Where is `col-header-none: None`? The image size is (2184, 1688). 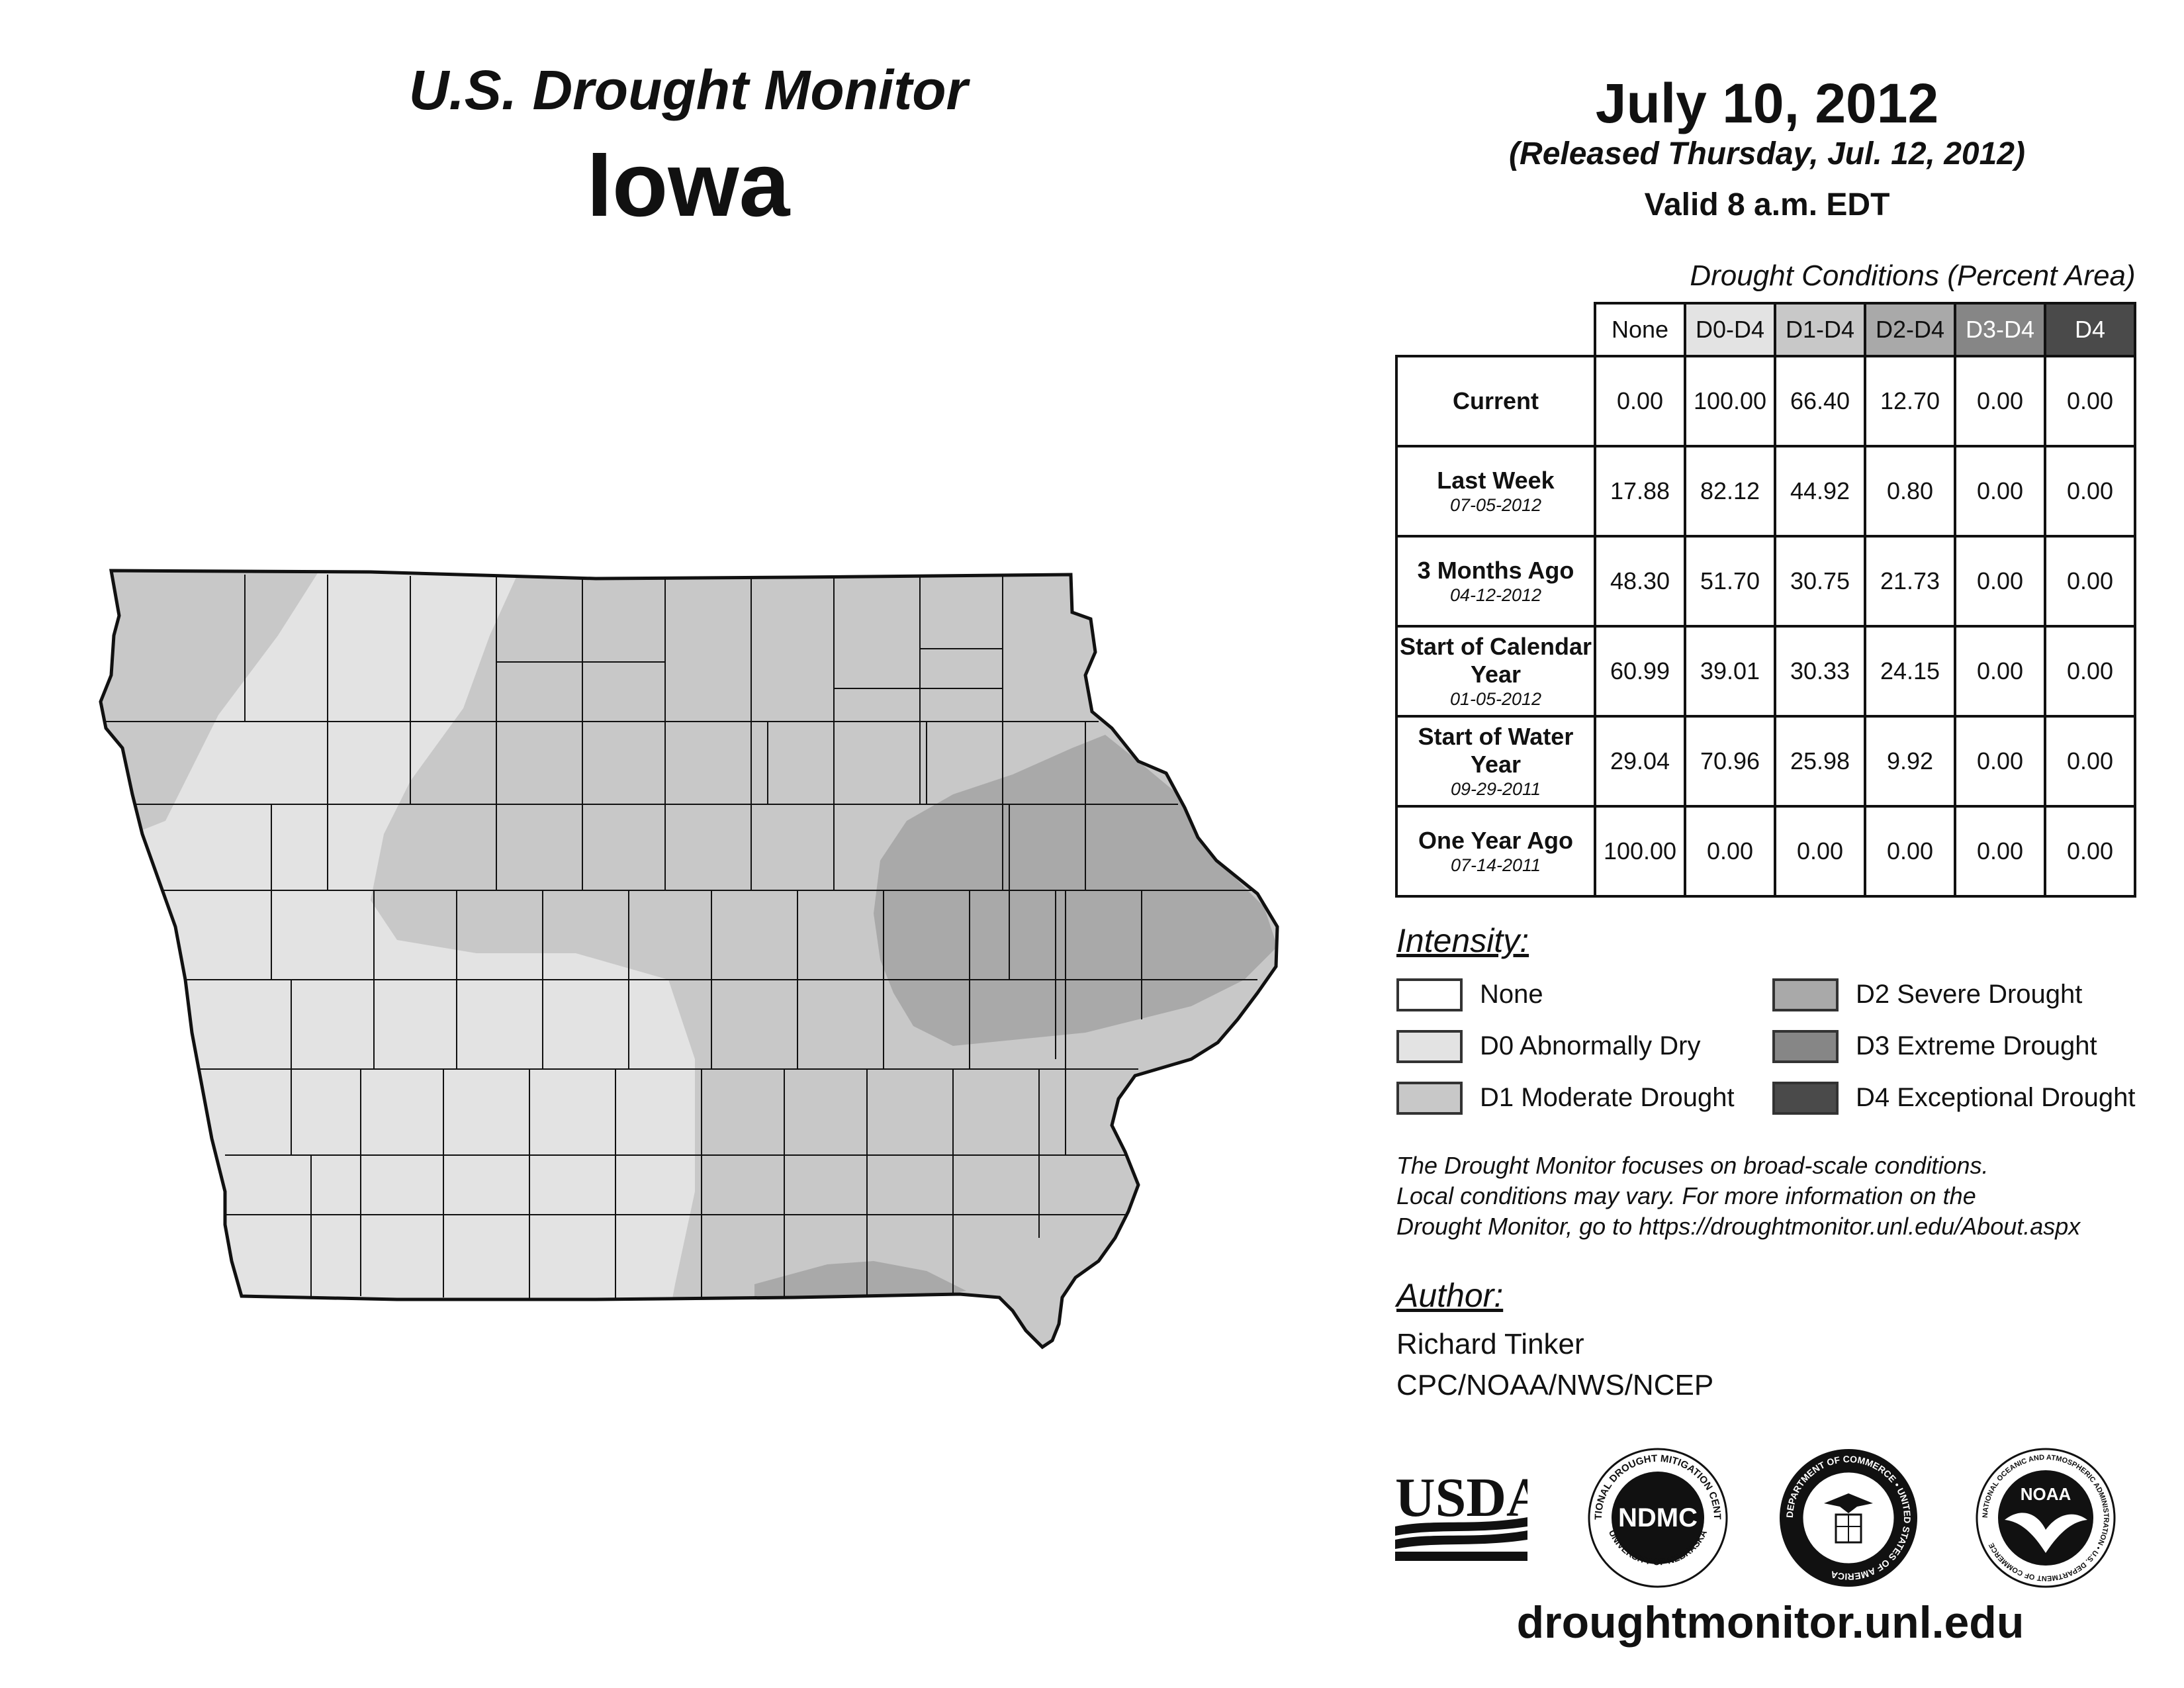
col-header-none: None is located at coordinates (1640, 329).